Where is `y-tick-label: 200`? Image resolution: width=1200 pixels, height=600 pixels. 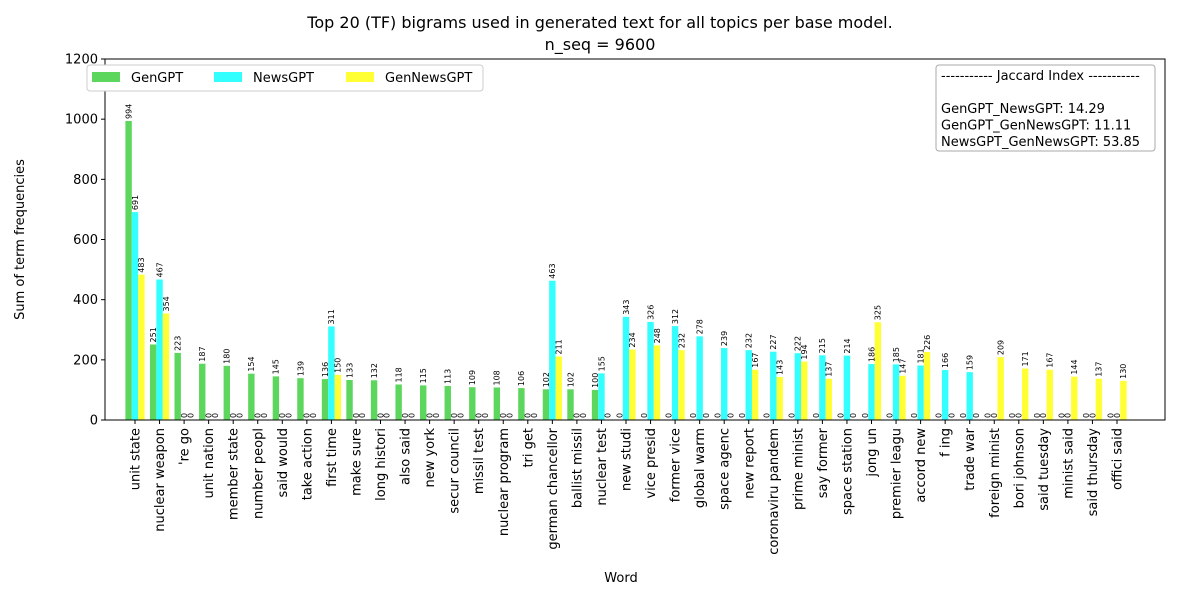
y-tick-label: 200 is located at coordinates (85, 360).